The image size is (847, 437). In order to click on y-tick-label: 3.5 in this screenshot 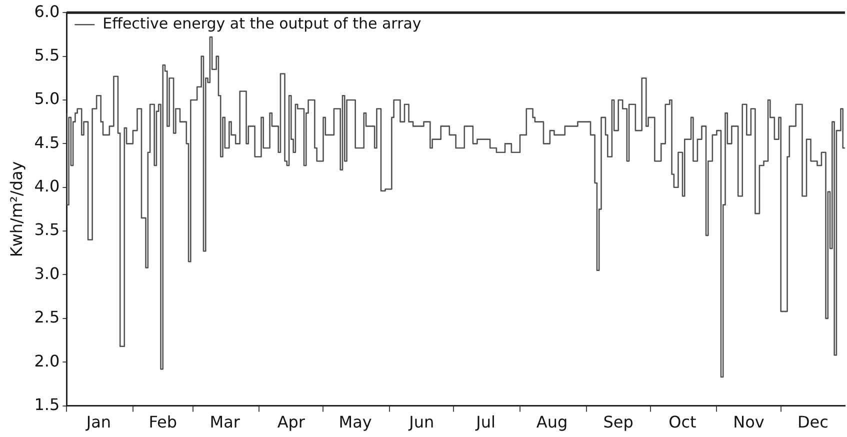, I will do `click(47, 230)`.